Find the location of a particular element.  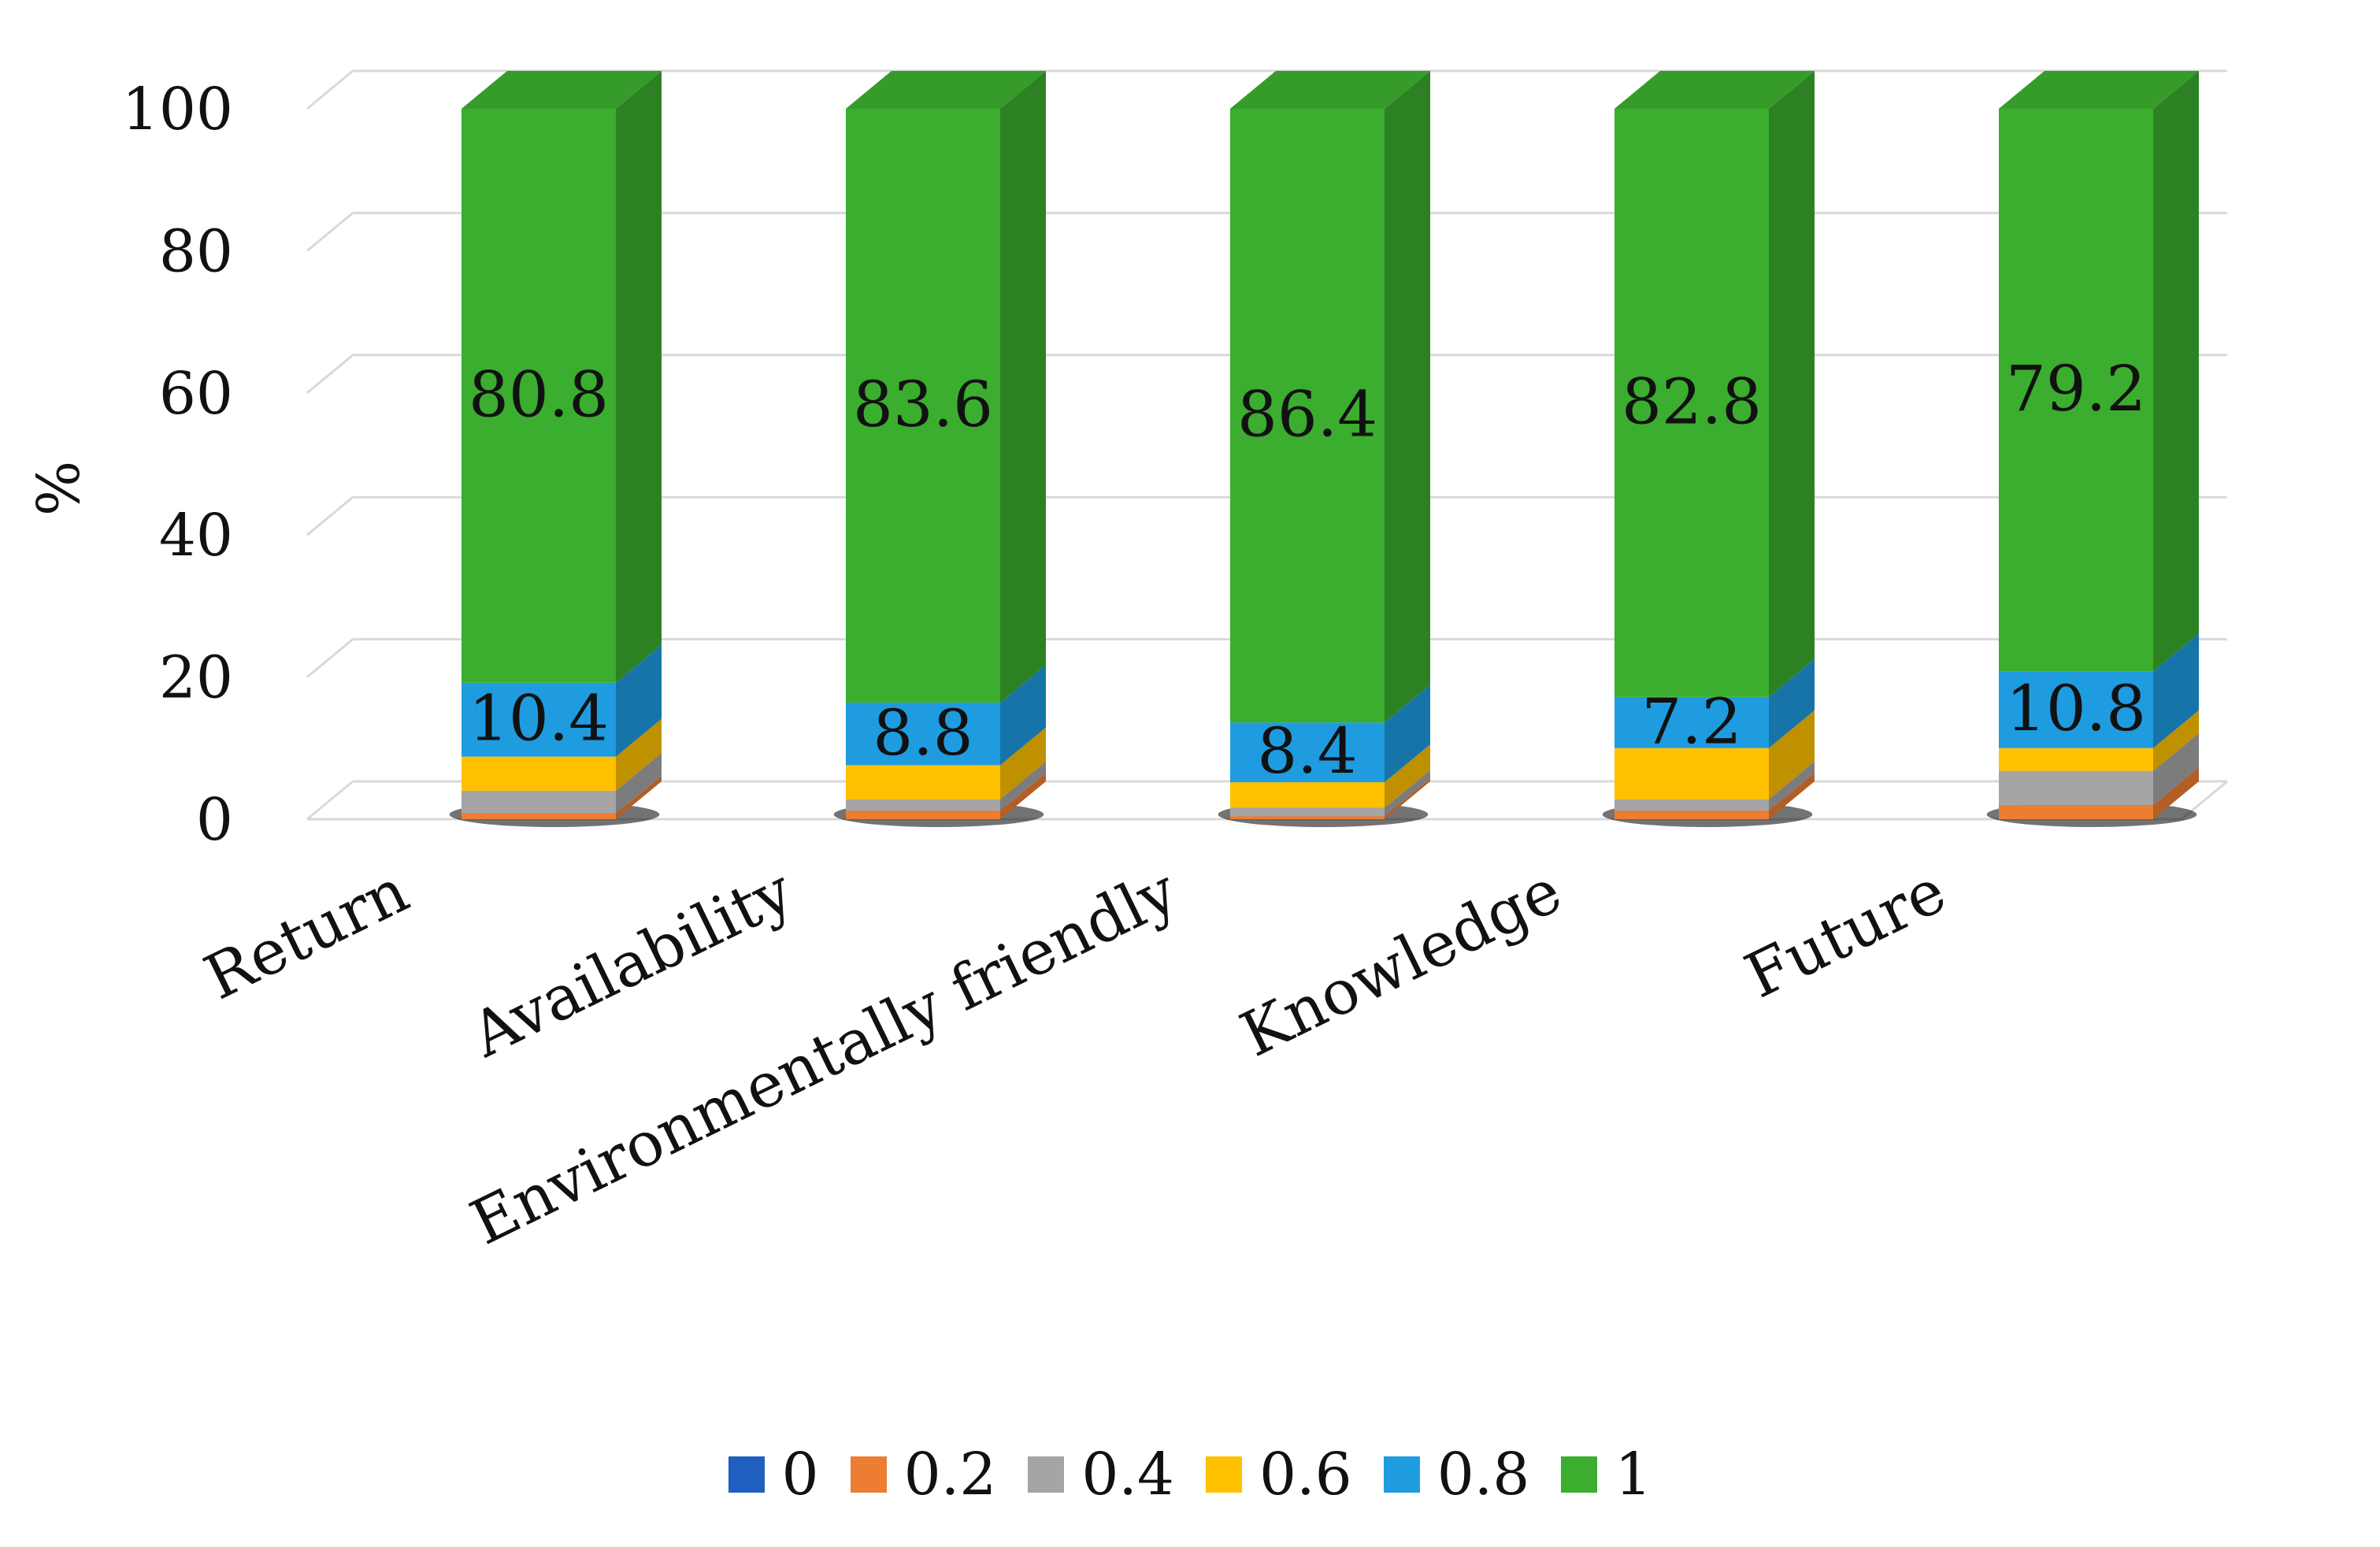

bar-stack: 86.4 8.4 is located at coordinates (1324, 449).